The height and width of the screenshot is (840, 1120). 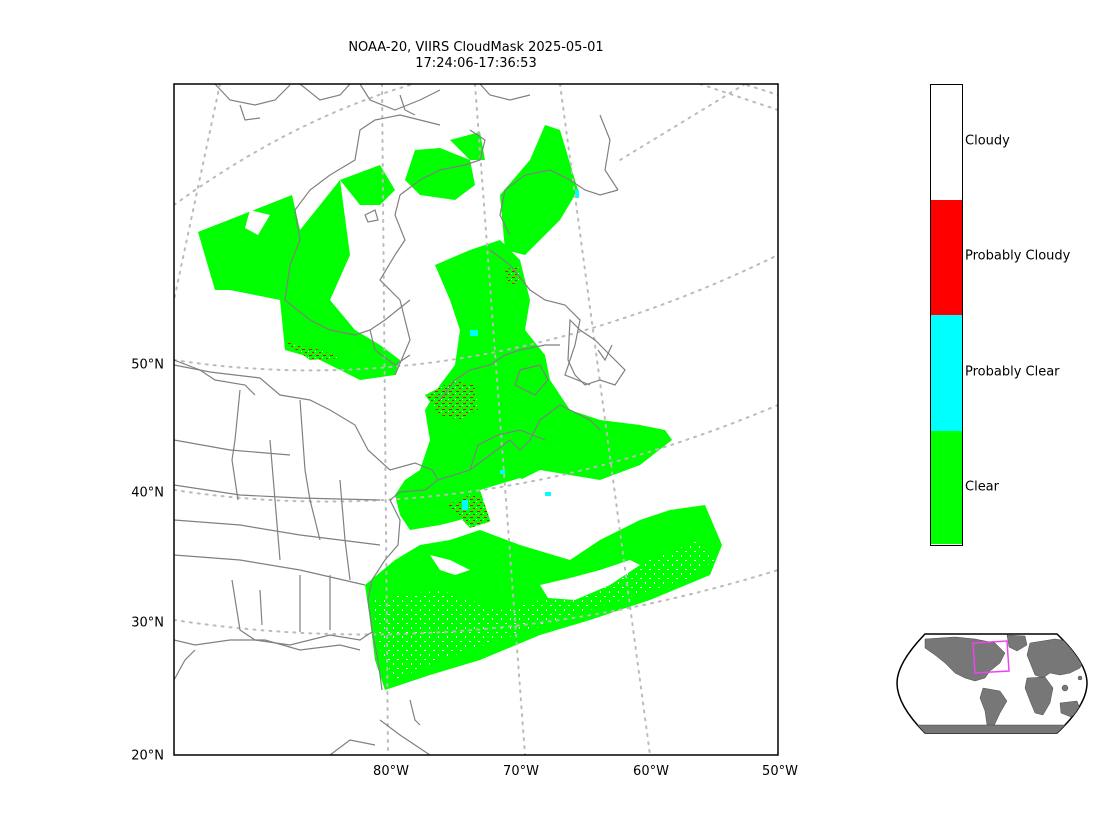 I want to click on legend-swatch-probably-cloudy, so click(x=946, y=257).